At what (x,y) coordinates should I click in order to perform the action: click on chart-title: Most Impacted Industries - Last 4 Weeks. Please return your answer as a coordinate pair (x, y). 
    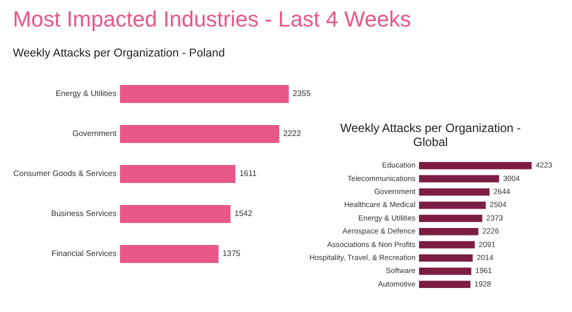
    Looking at the image, I should click on (212, 19).